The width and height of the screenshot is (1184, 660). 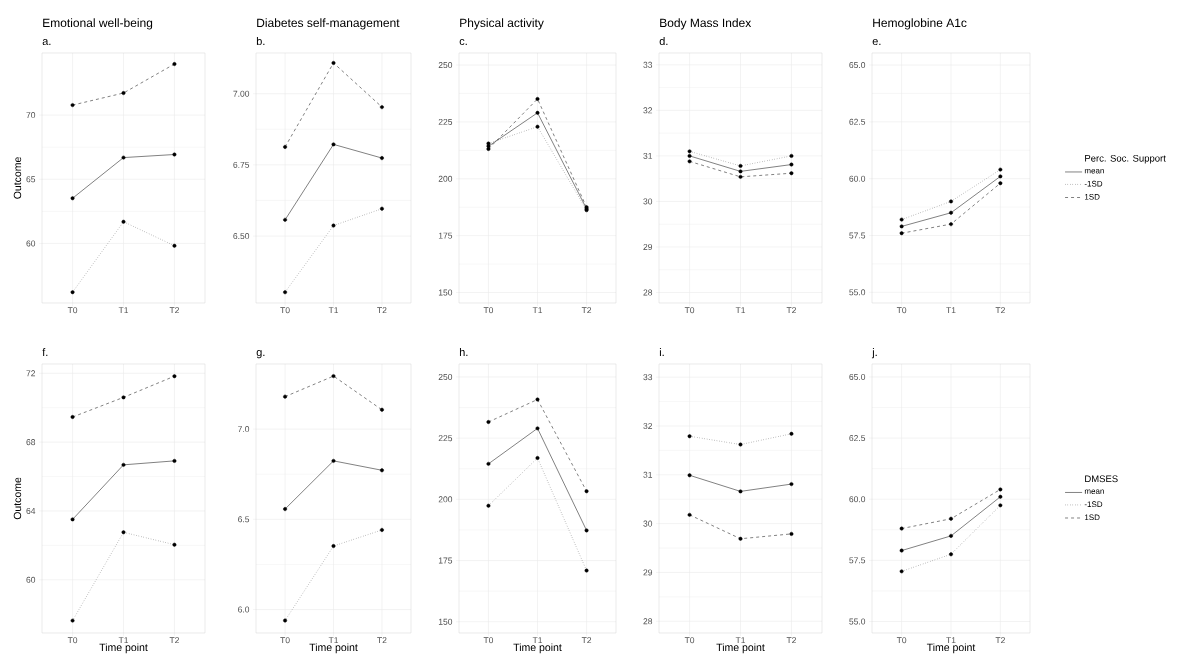 What do you see at coordinates (463, 42) in the screenshot?
I see `chart-subtitle: c.` at bounding box center [463, 42].